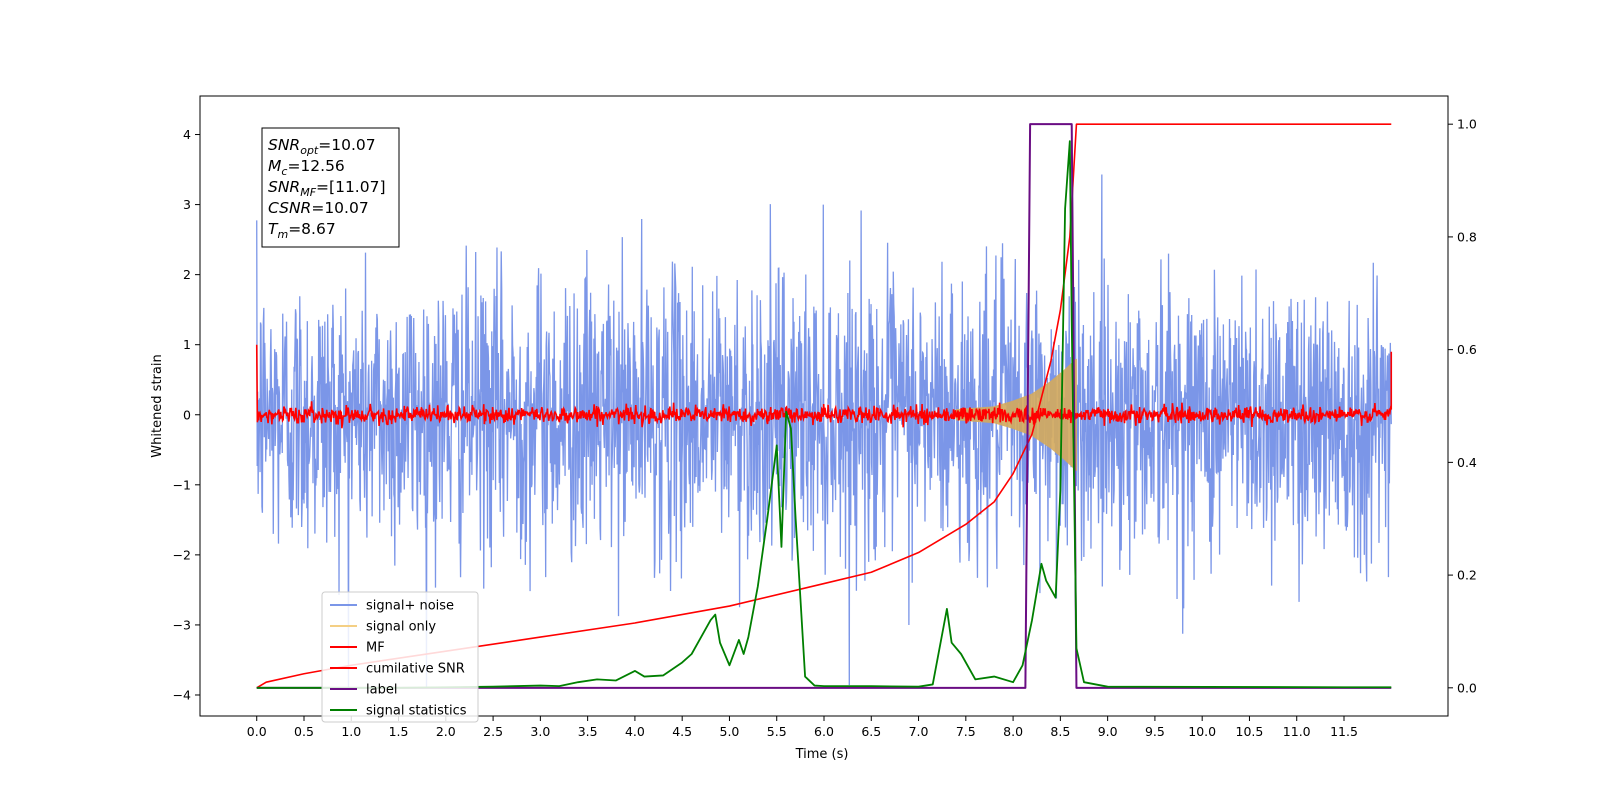  What do you see at coordinates (308, 192) in the screenshot?
I see `stats-annotation-subscript: MF` at bounding box center [308, 192].